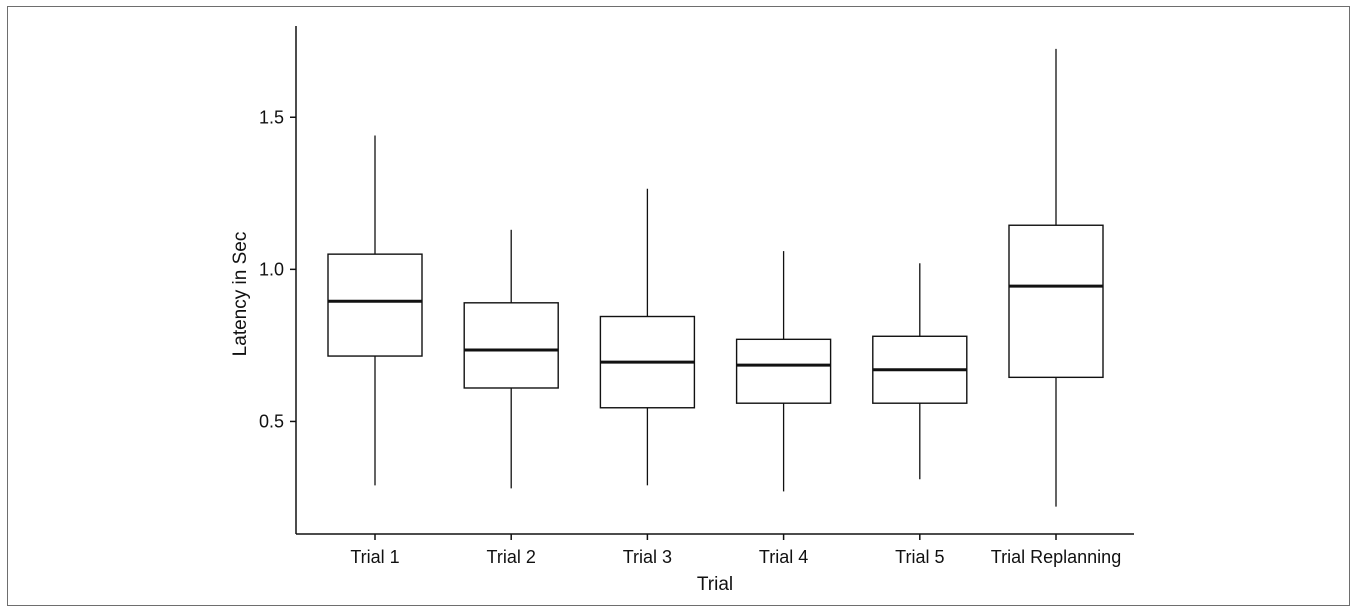 The width and height of the screenshot is (1357, 606). What do you see at coordinates (715, 584) in the screenshot?
I see `x-axis-title: Trial` at bounding box center [715, 584].